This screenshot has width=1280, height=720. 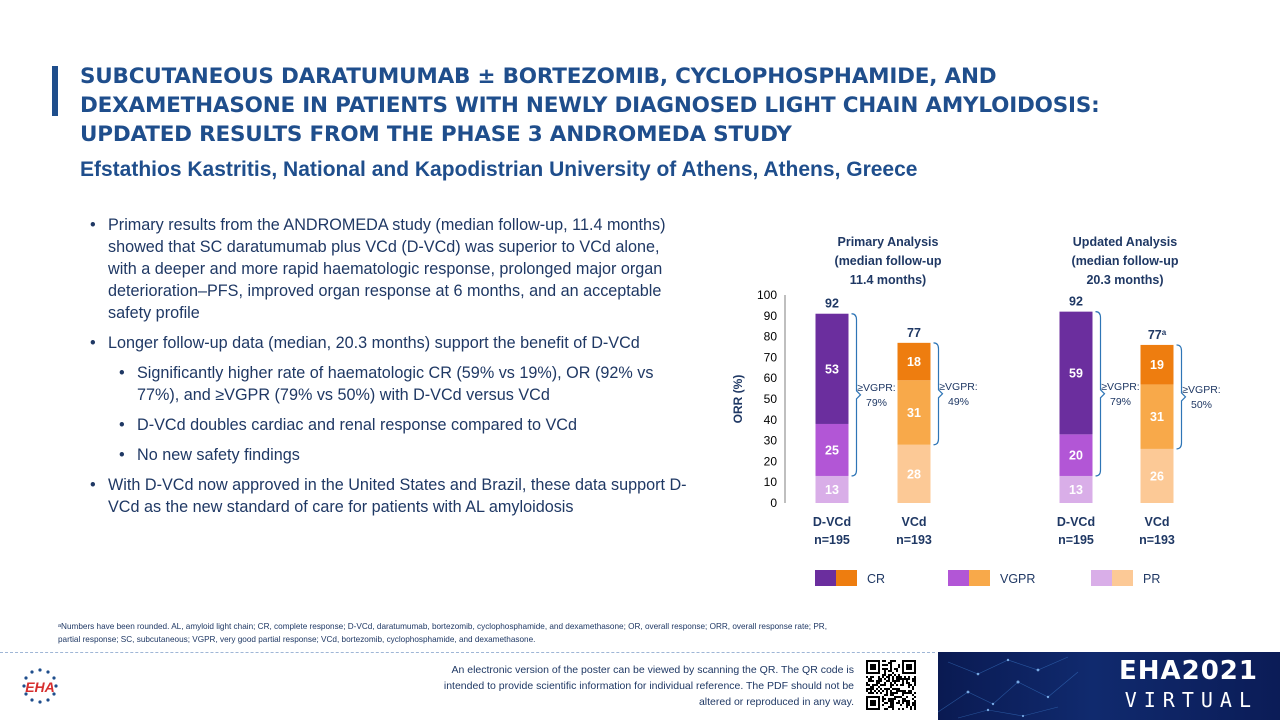 I want to click on segment-value-label: 18, so click(x=914, y=362).